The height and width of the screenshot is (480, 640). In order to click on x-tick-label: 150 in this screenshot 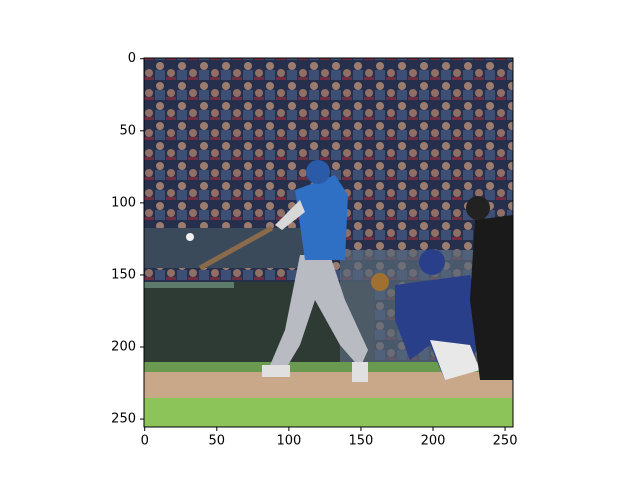, I will do `click(361, 441)`.